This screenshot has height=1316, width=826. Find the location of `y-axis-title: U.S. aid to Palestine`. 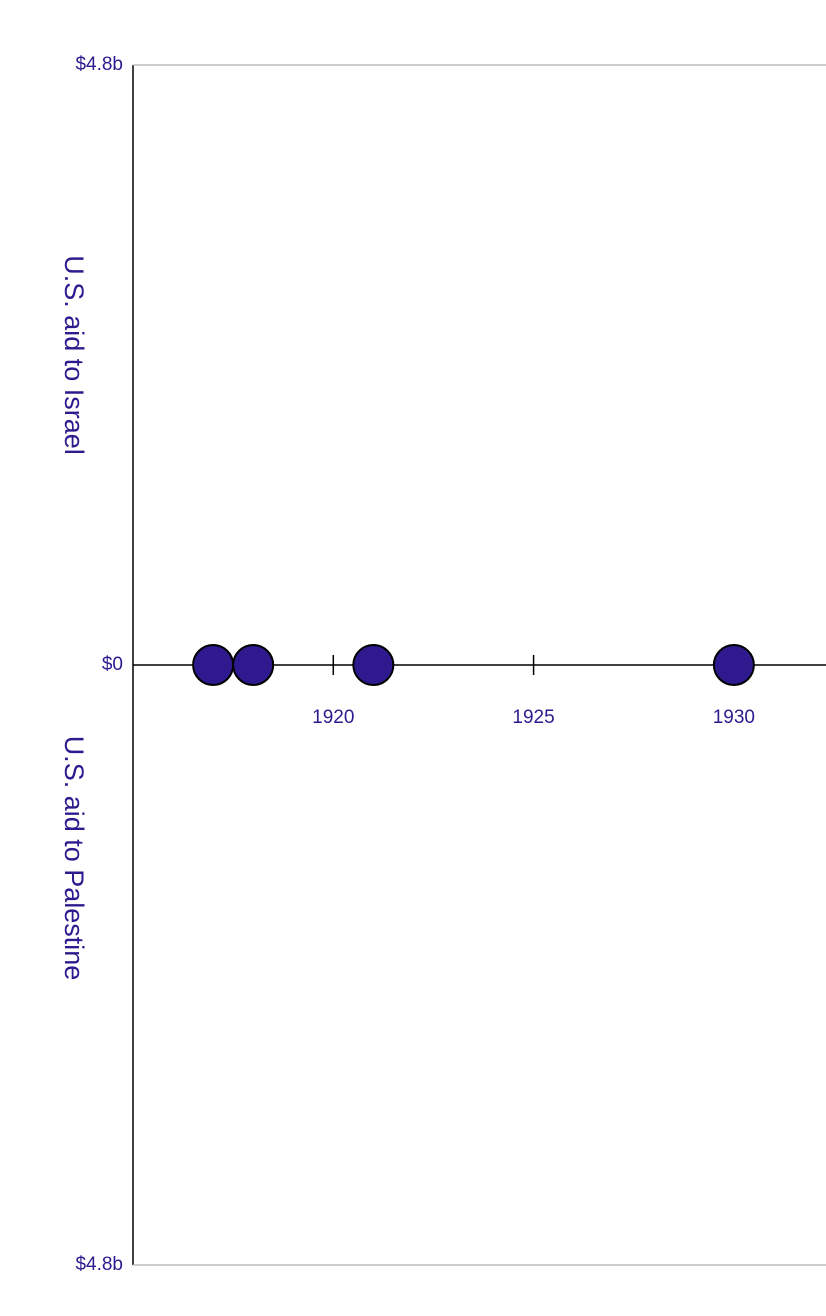

y-axis-title: U.S. aid to Palestine is located at coordinates (74, 858).